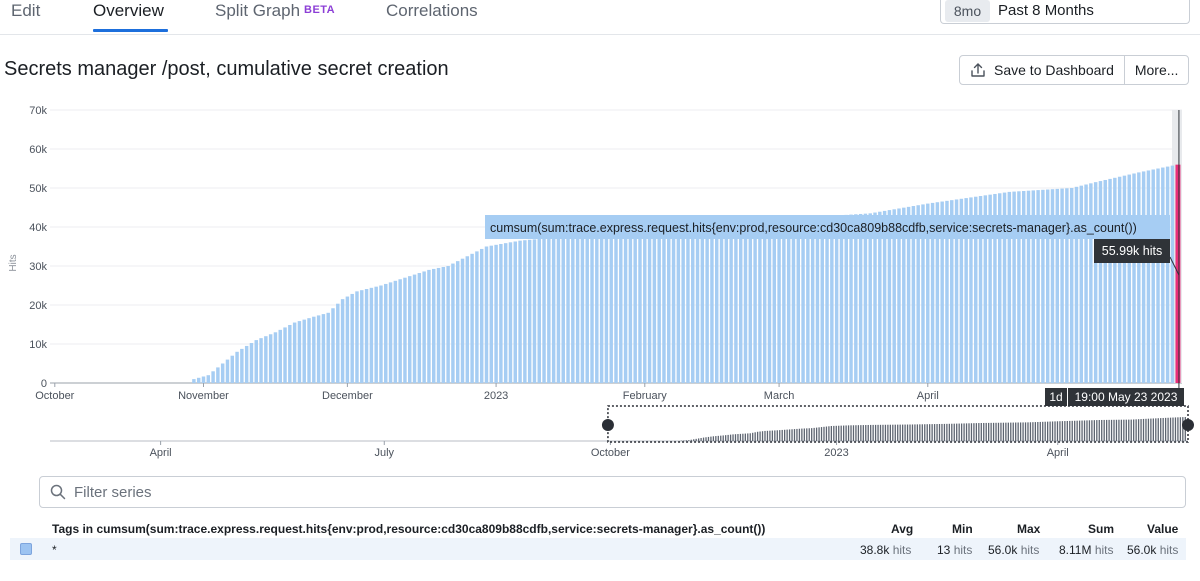  What do you see at coordinates (1163, 529) in the screenshot?
I see `table-header-value: Value` at bounding box center [1163, 529].